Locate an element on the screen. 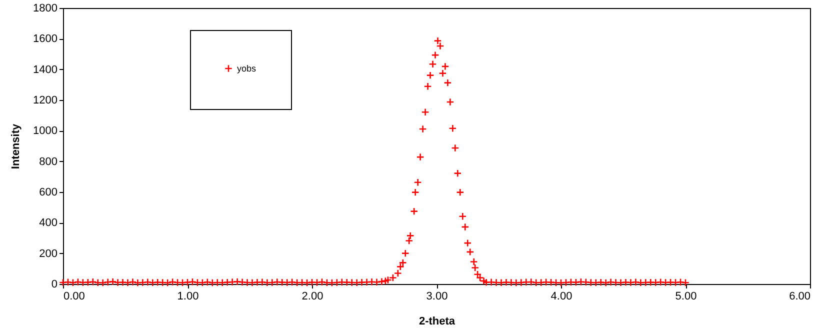 This screenshot has width=828, height=334. x-tick-label: 0.00 is located at coordinates (74, 296).